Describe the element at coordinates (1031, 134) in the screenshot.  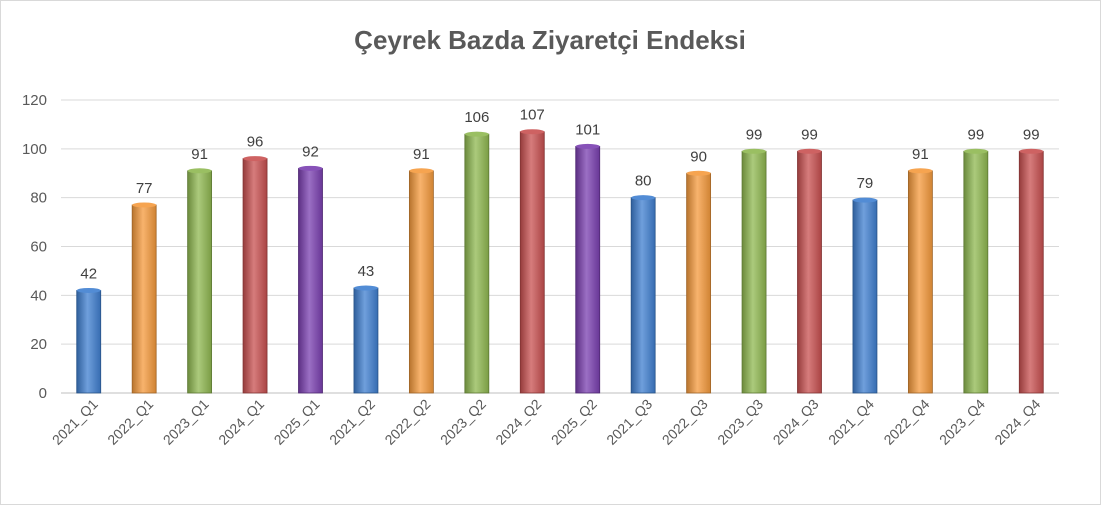
I see `data-label-2024_Q4: 99` at that location.